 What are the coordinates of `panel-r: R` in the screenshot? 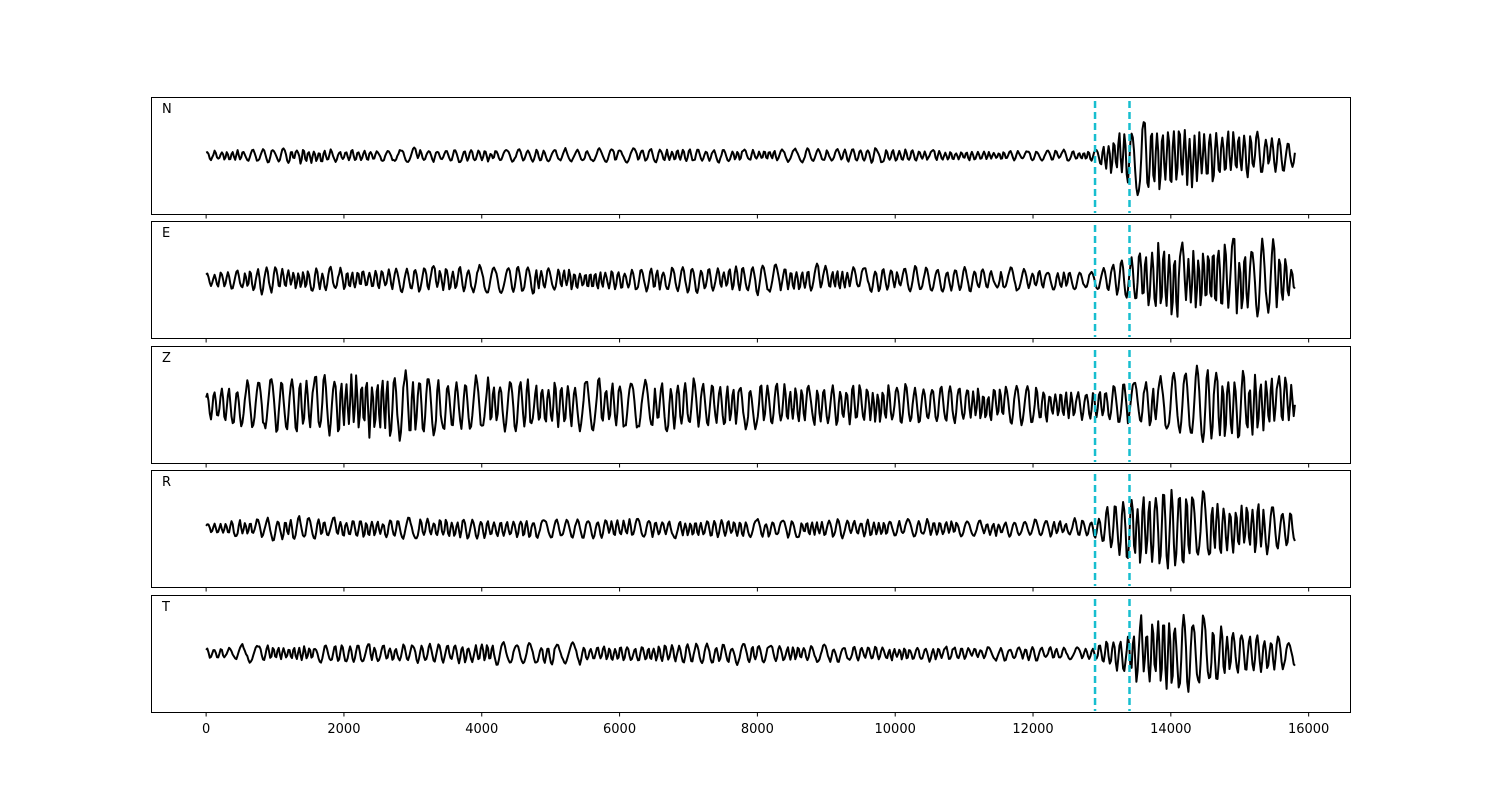 It's located at (751, 531).